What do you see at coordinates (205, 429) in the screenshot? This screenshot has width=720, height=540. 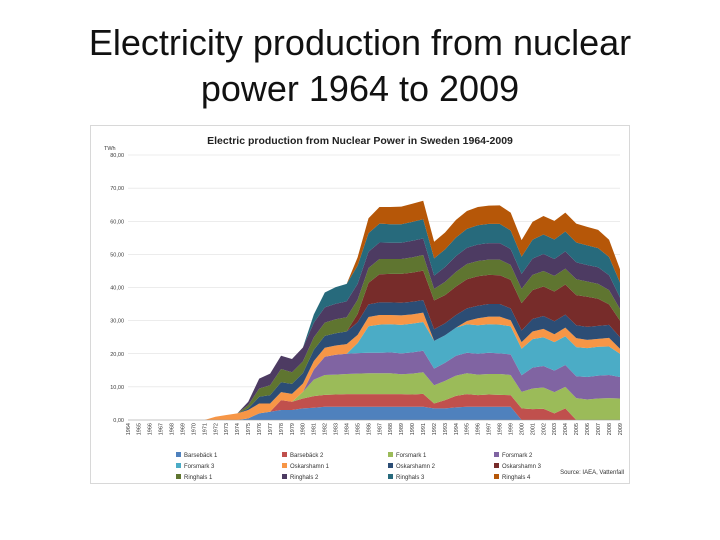 I see `x-tick-label: 1971` at bounding box center [205, 429].